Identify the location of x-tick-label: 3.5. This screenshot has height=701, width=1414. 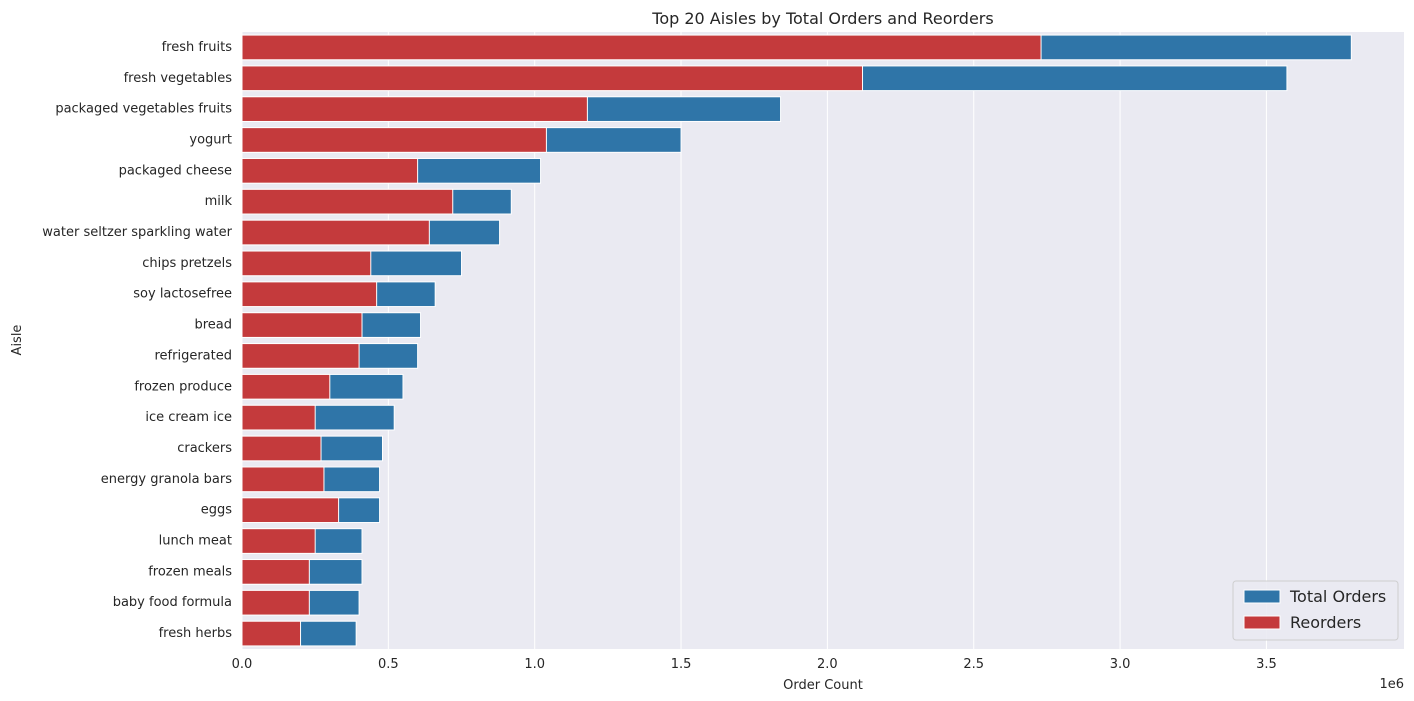
(1266, 664).